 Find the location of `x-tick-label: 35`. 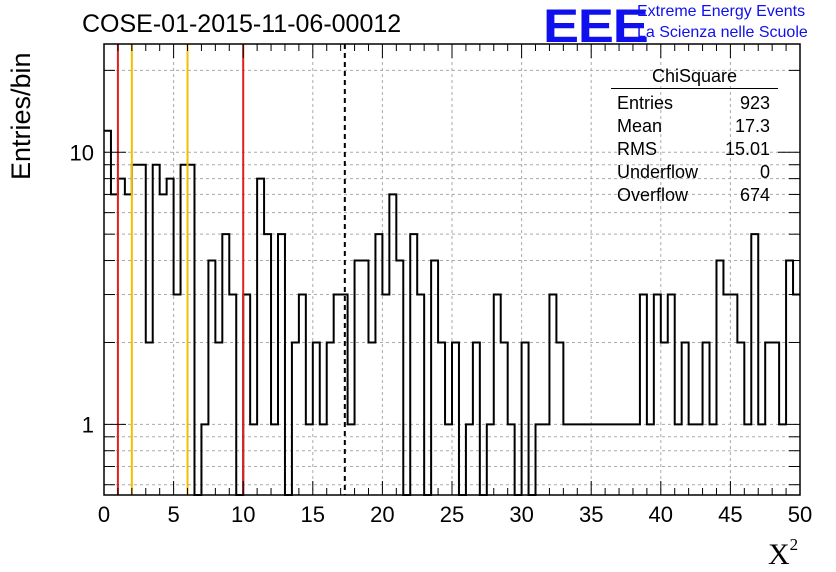

x-tick-label: 35 is located at coordinates (591, 514).